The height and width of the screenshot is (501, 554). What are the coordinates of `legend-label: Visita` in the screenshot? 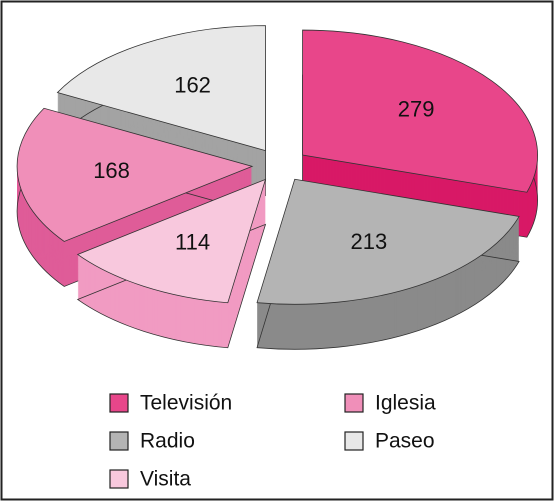 It's located at (165, 479).